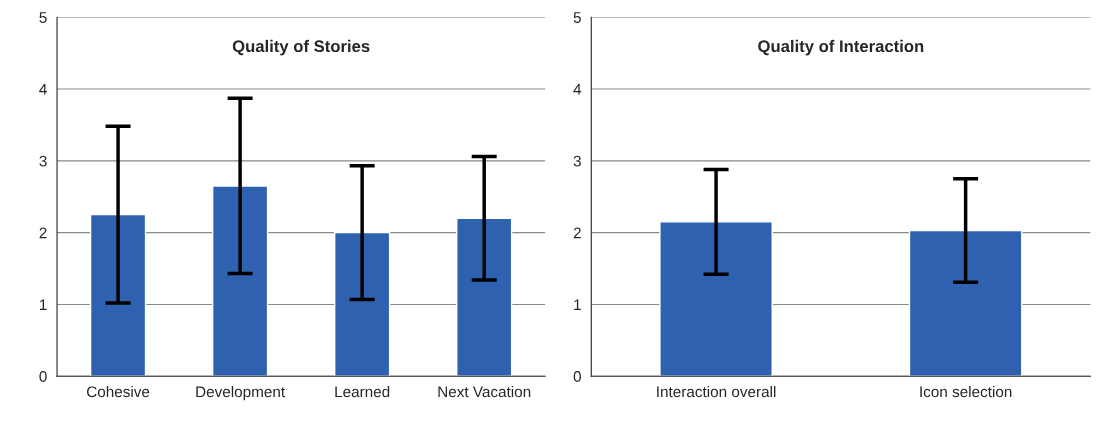 The height and width of the screenshot is (430, 1097). Describe the element at coordinates (241, 393) in the screenshot. I see `x-tick-label: Development` at that location.